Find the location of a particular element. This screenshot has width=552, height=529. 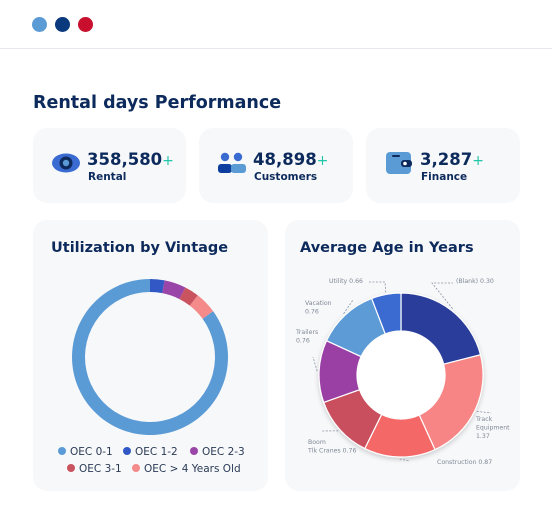

legend-label: OEC 2-3 is located at coordinates (223, 452).